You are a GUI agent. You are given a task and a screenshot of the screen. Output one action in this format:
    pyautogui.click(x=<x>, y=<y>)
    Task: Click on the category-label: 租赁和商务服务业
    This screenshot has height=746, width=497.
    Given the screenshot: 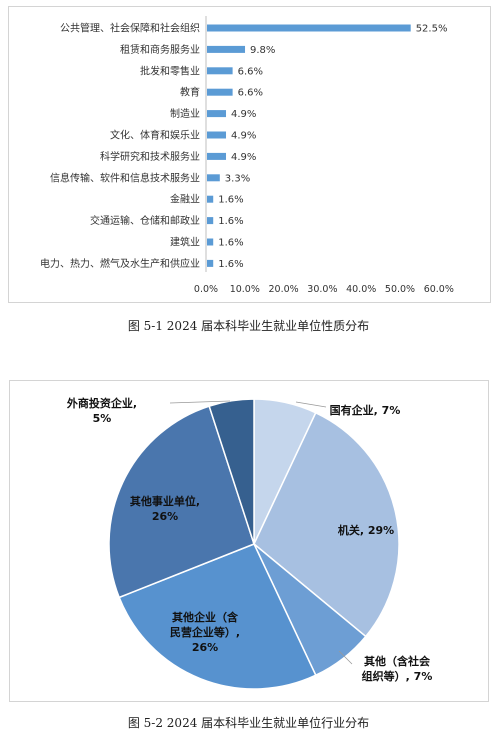 What is the action you would take?
    pyautogui.click(x=160, y=49)
    